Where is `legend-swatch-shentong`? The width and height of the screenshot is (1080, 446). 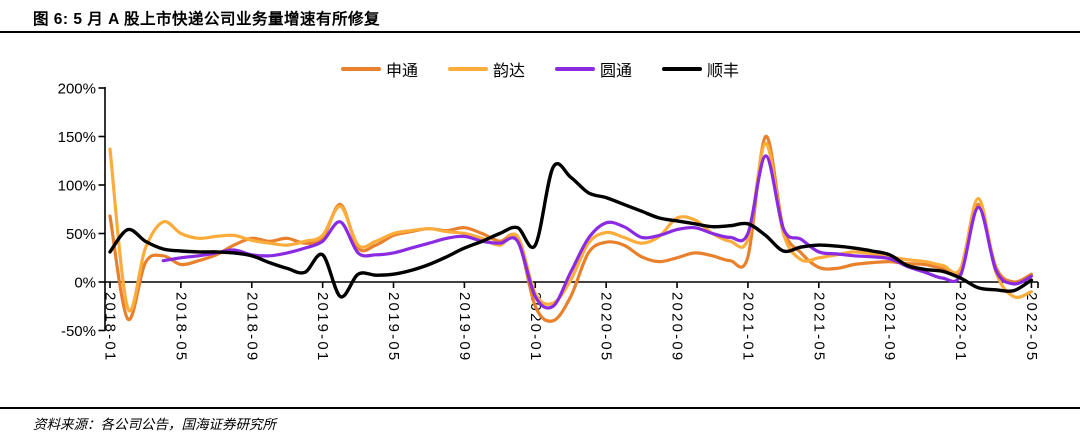
legend-swatch-shentong is located at coordinates (360, 69).